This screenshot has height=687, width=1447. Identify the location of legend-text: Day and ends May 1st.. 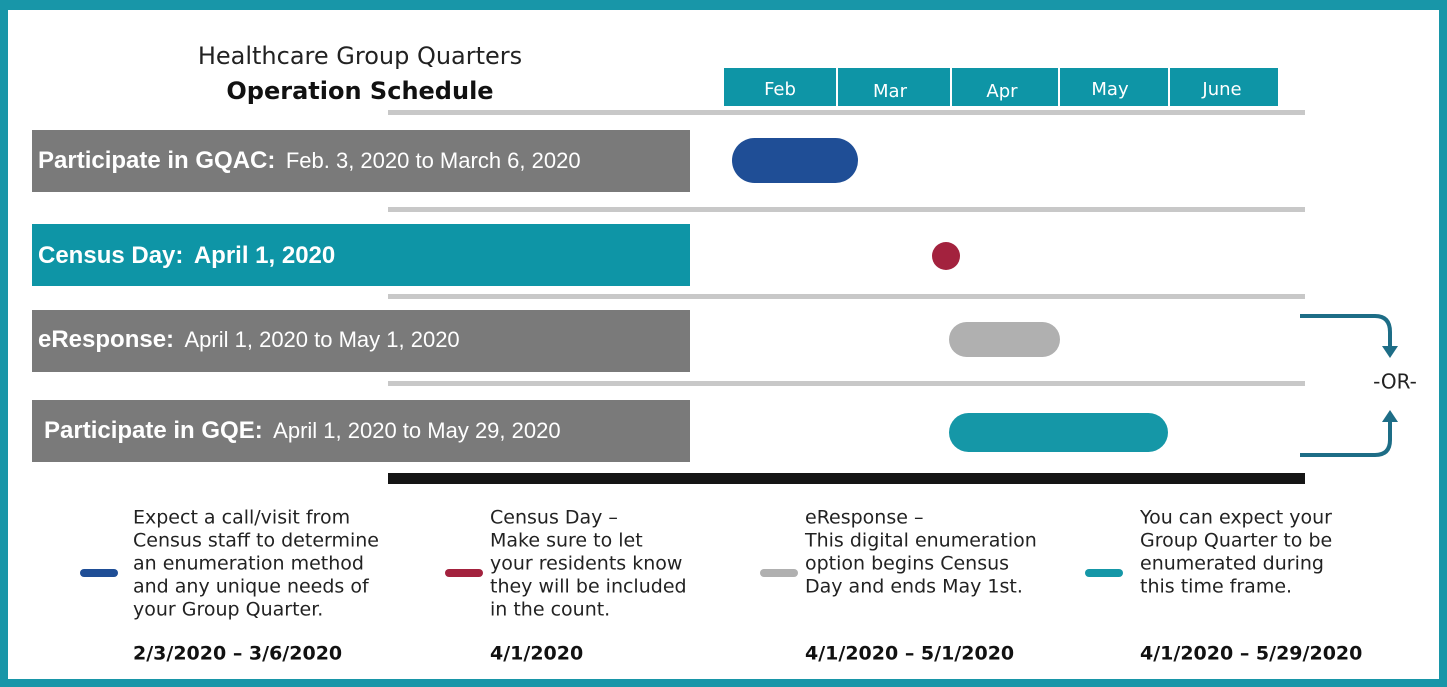
(914, 587).